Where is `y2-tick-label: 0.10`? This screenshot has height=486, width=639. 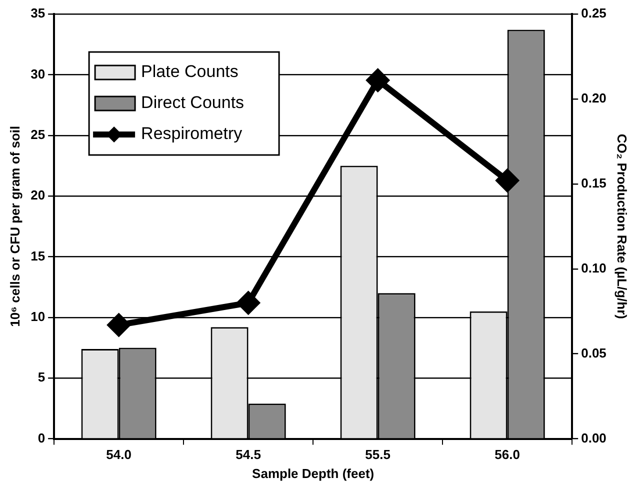 y2-tick-label: 0.10 is located at coordinates (593, 268).